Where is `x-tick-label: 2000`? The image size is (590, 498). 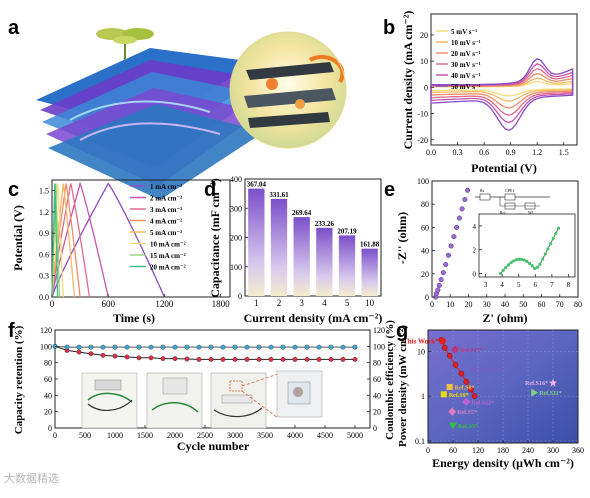
x-tick-label: 2000 is located at coordinates (175, 435).